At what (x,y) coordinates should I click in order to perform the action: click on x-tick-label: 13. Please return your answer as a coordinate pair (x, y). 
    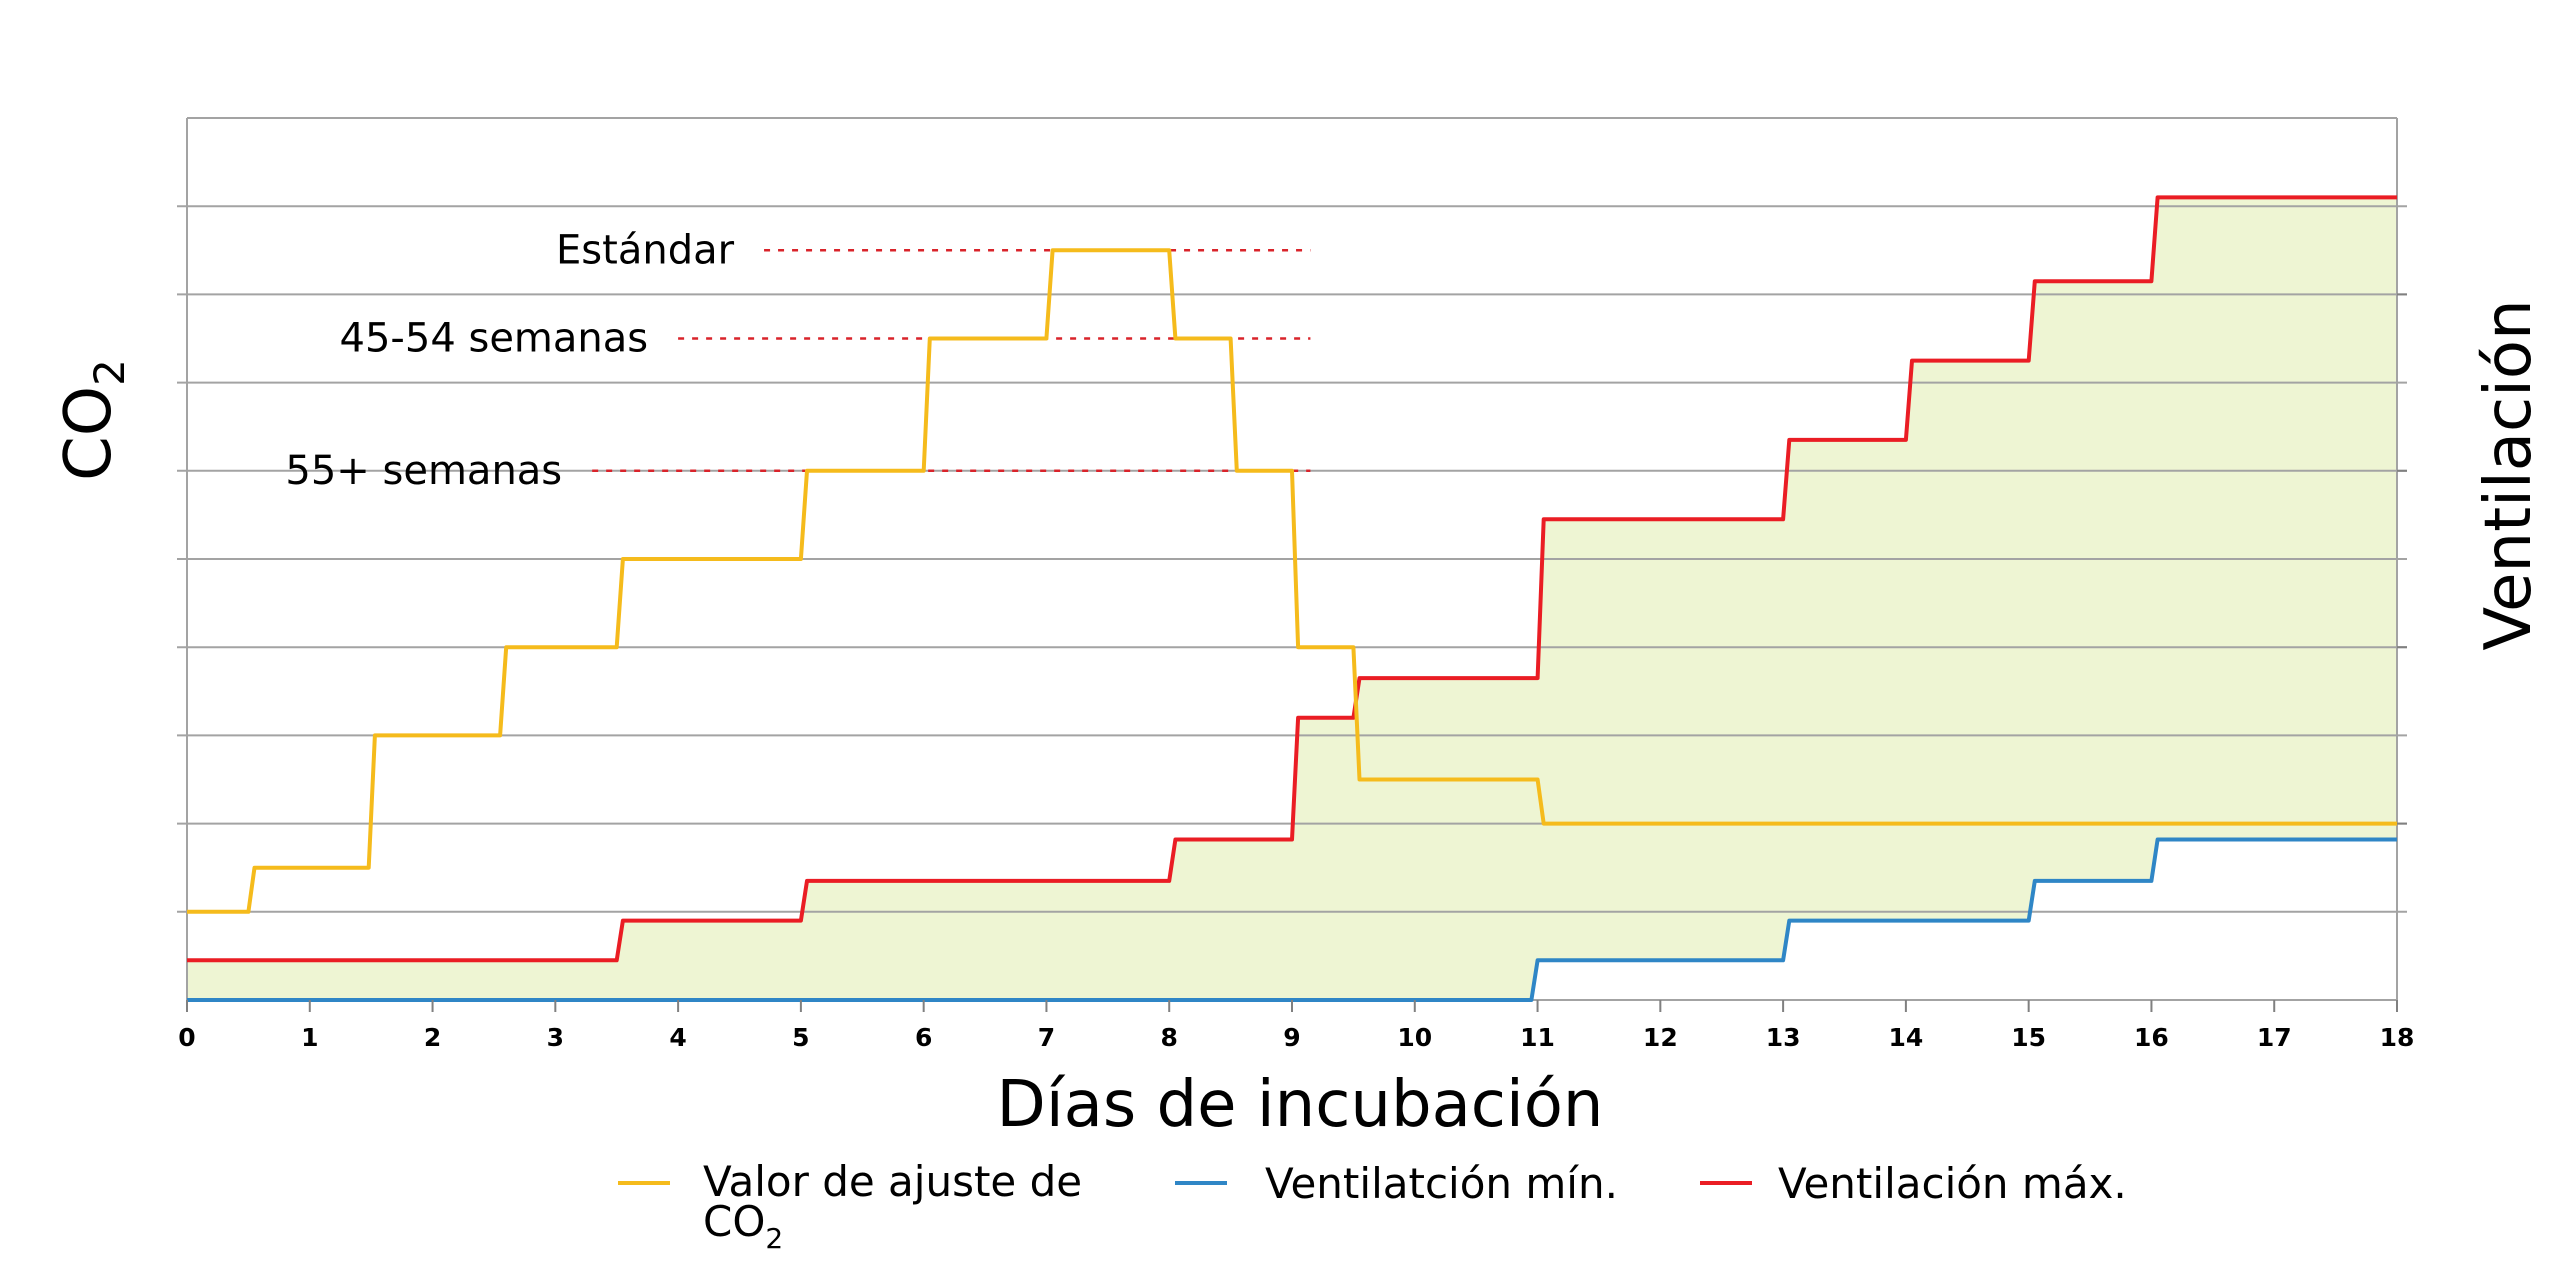
    Looking at the image, I should click on (1783, 1037).